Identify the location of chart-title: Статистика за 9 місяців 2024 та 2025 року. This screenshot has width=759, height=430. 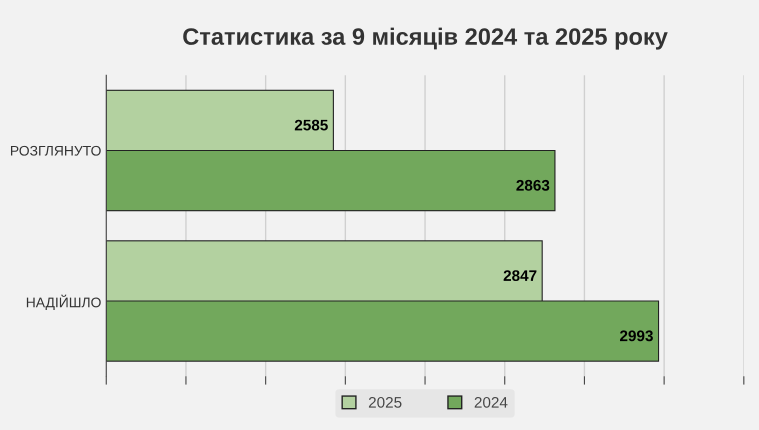
(425, 39).